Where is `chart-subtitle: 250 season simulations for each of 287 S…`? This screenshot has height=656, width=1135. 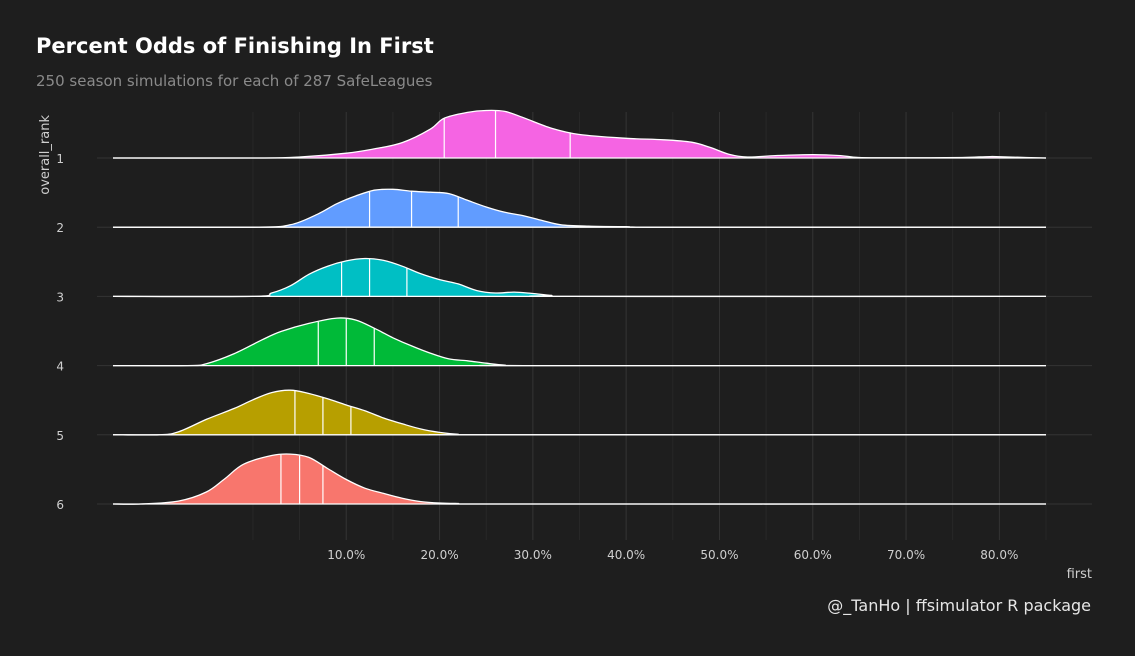 chart-subtitle: 250 season simulations for each of 287 S… is located at coordinates (234, 81).